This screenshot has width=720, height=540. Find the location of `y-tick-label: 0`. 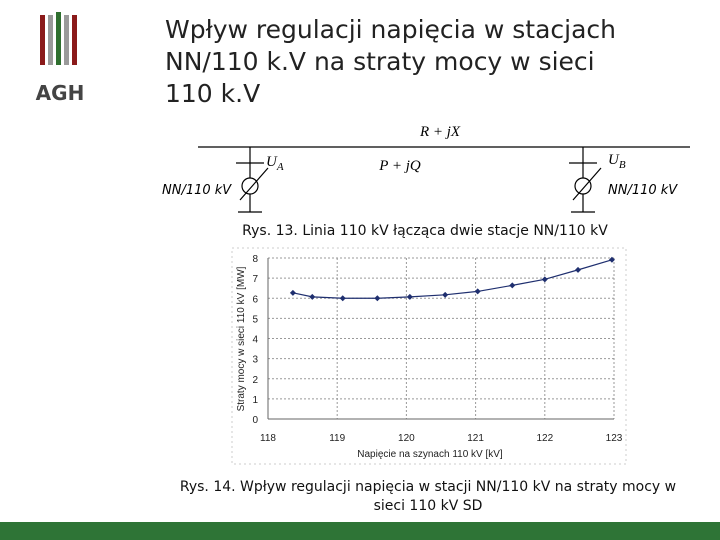

y-tick-label: 0 is located at coordinates (255, 420).